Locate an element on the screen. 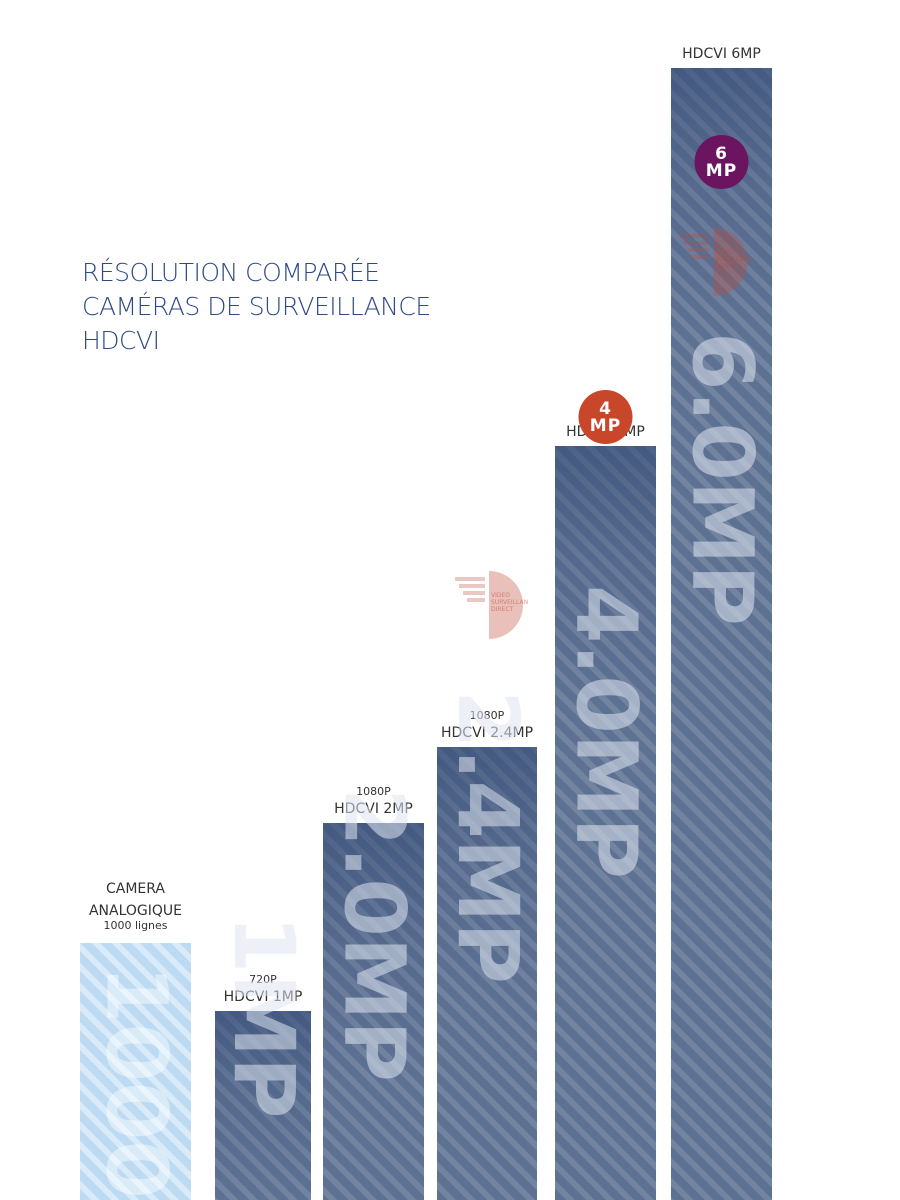 The height and width of the screenshot is (1200, 900). bar-label-5-0: HDCVI 6MP is located at coordinates (721, 54).